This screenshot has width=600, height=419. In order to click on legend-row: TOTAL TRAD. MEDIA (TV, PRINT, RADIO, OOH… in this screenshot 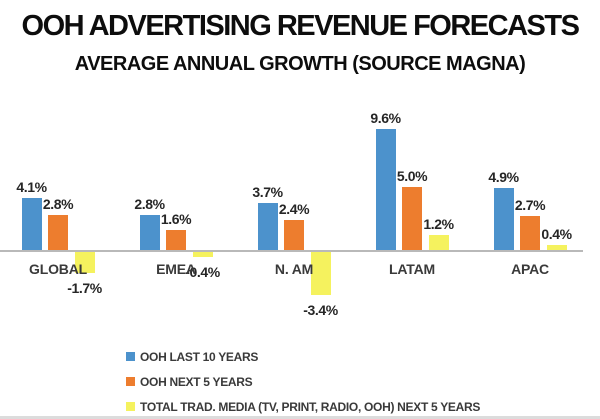, I will do `click(303, 406)`.